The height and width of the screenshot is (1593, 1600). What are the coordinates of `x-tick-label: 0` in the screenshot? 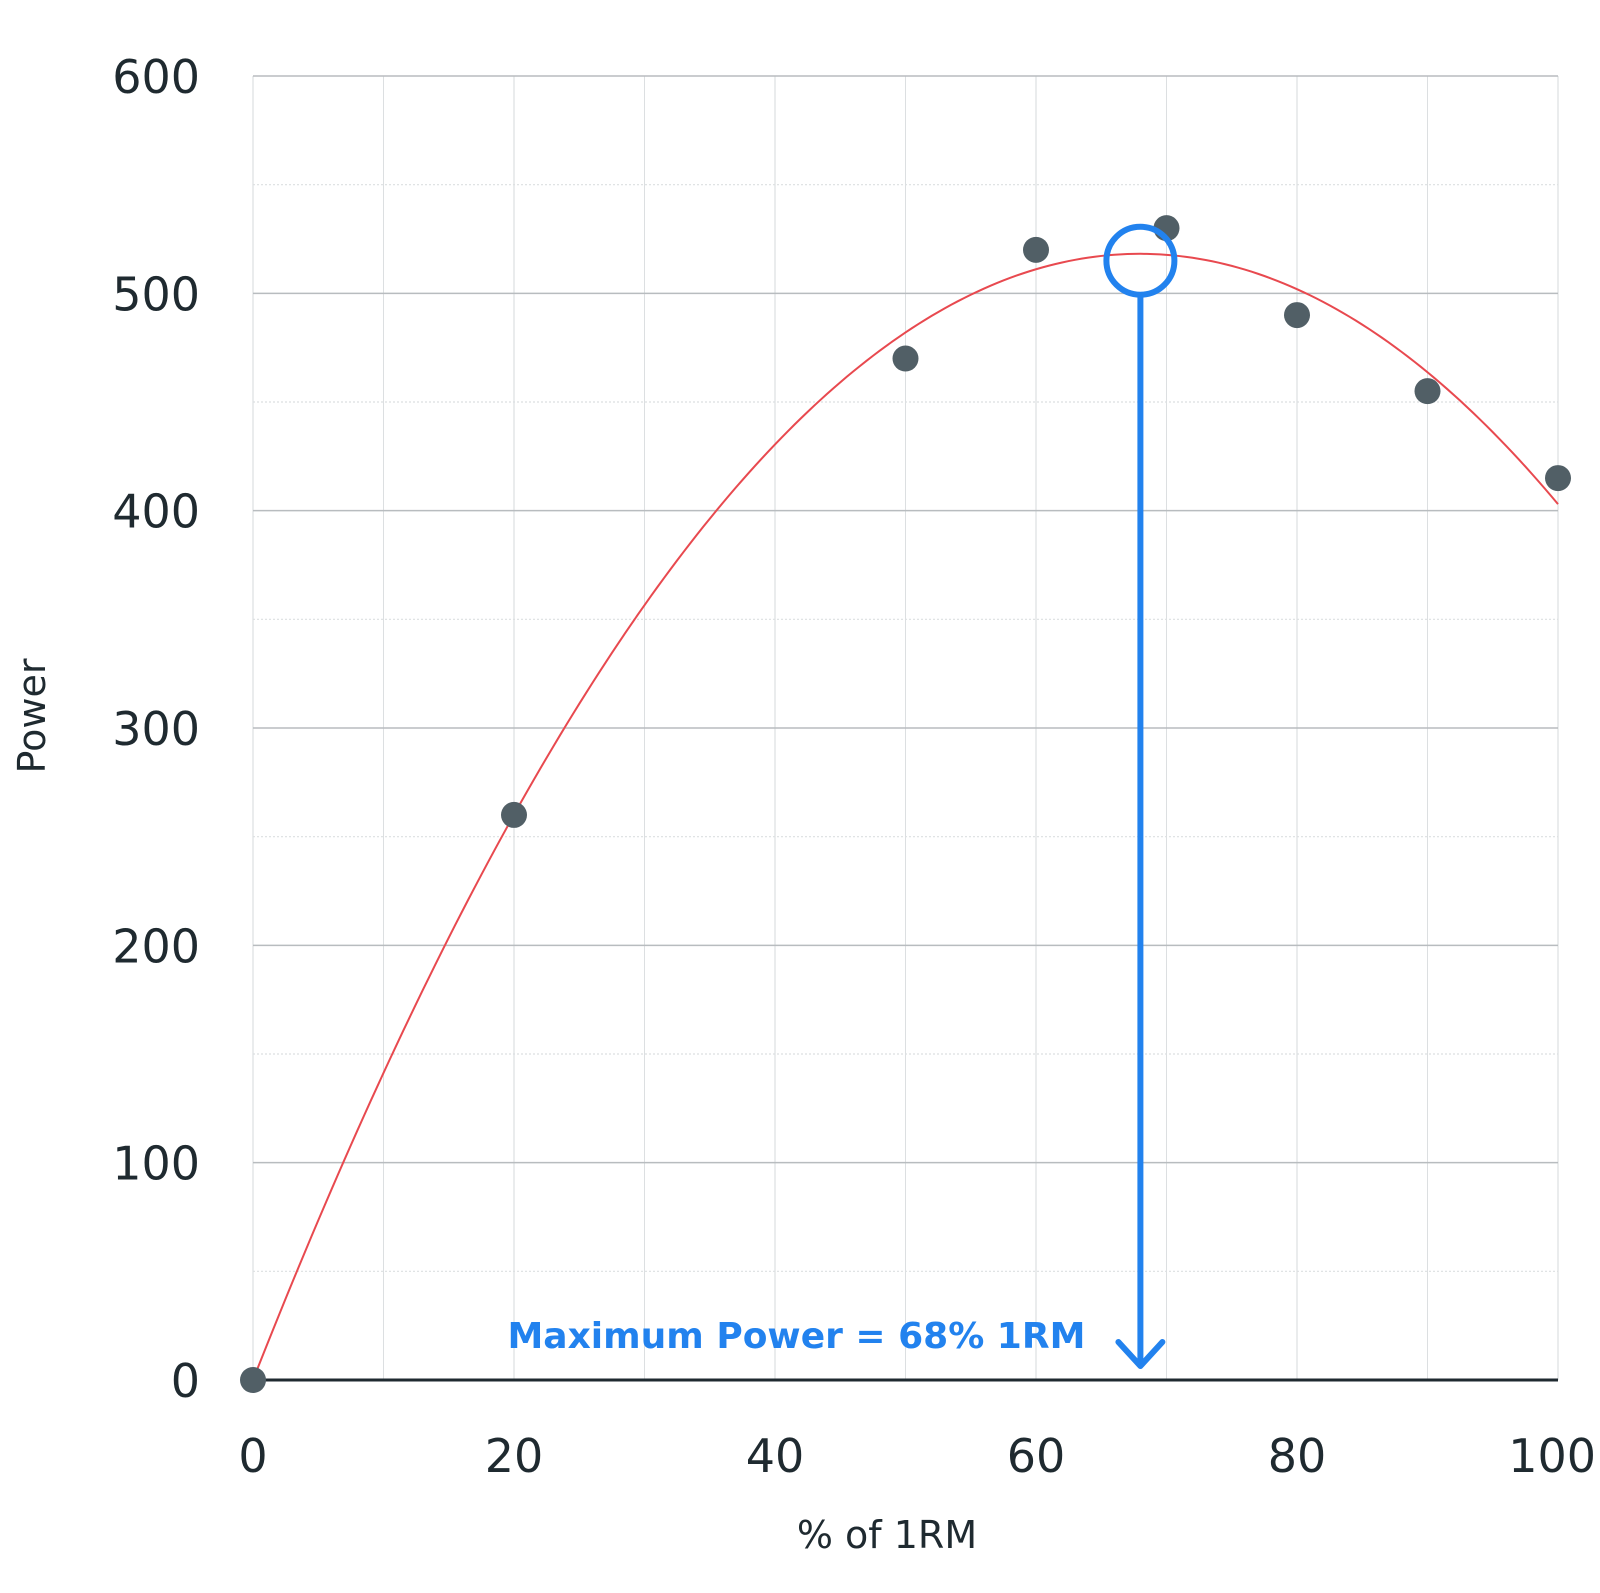 It's located at (252, 1456).